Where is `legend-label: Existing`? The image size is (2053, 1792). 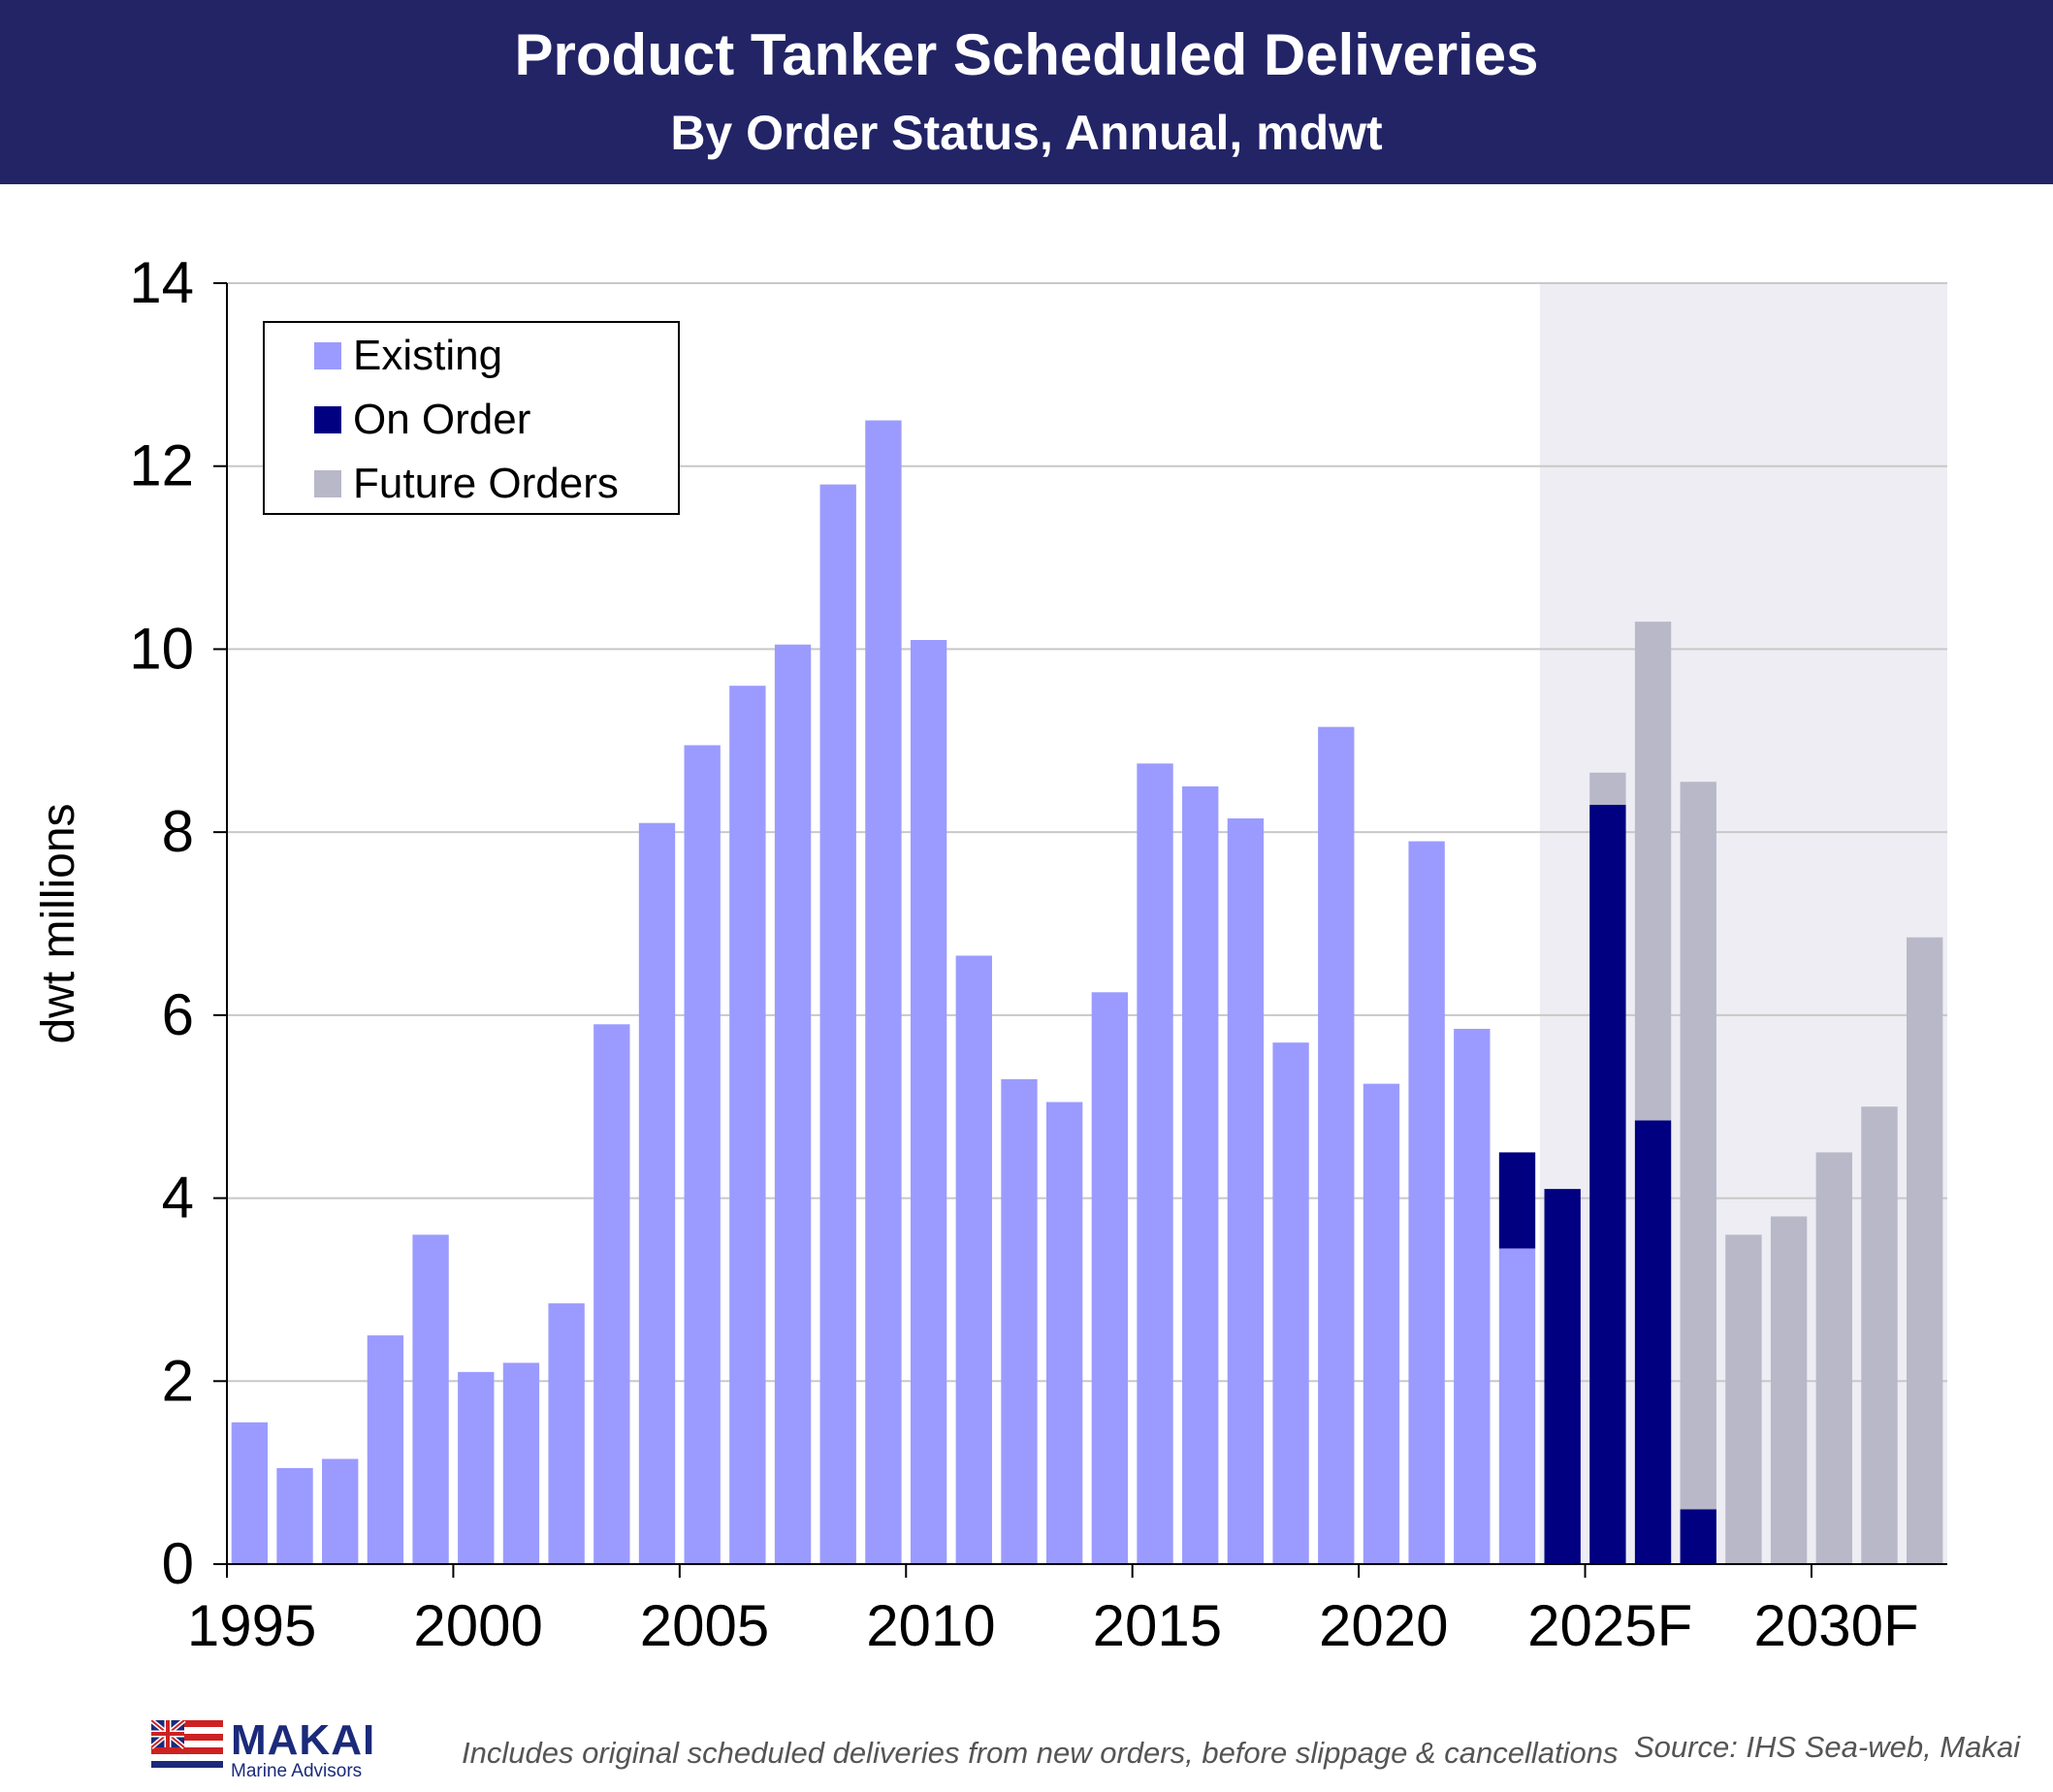
legend-label: Existing is located at coordinates (428, 355).